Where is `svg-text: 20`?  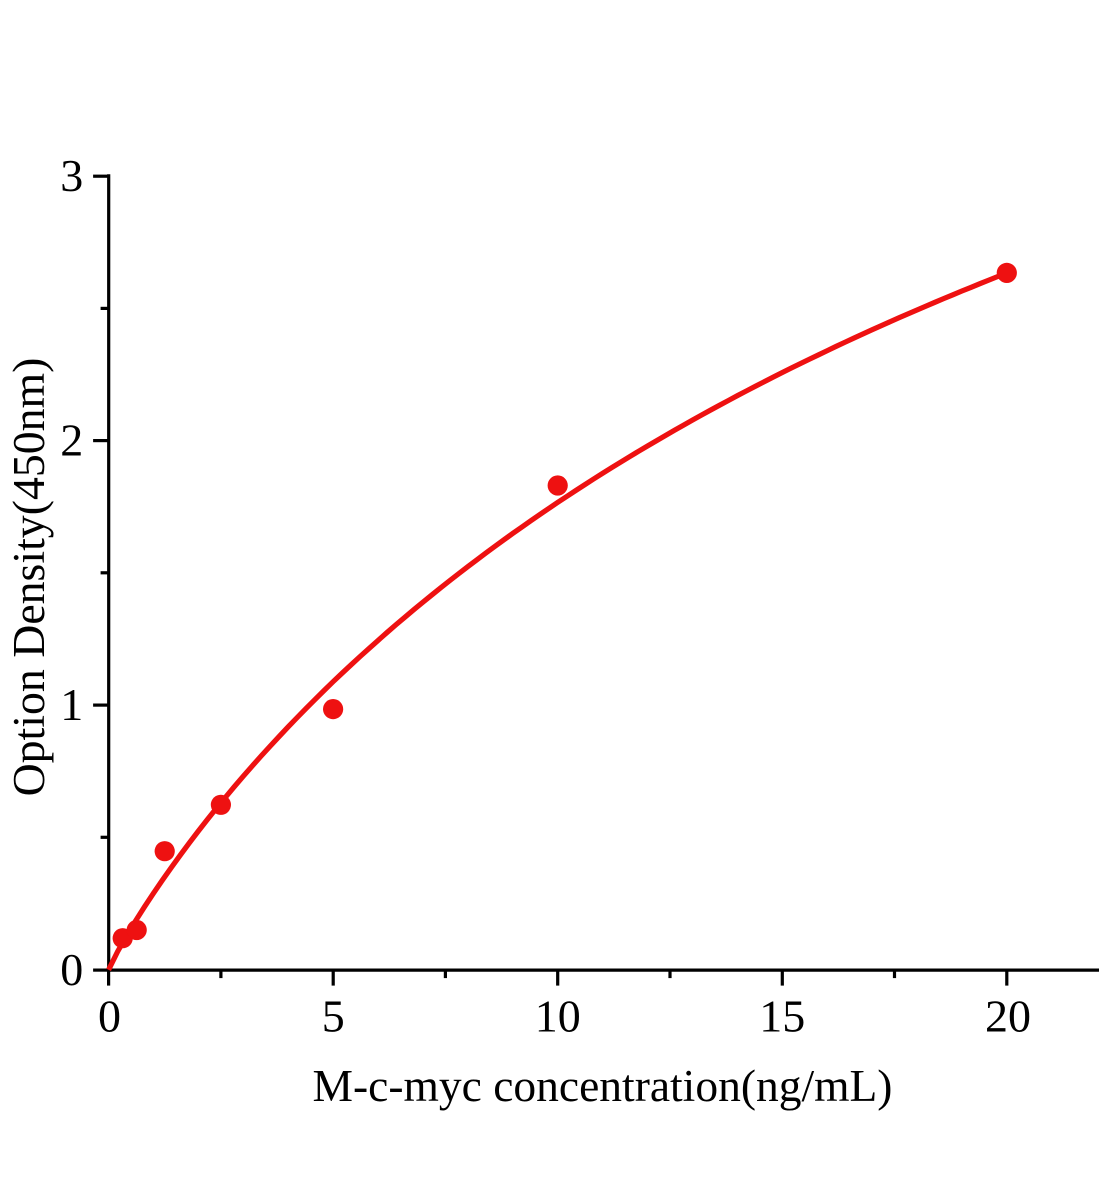 svg-text: 20 is located at coordinates (1008, 1015).